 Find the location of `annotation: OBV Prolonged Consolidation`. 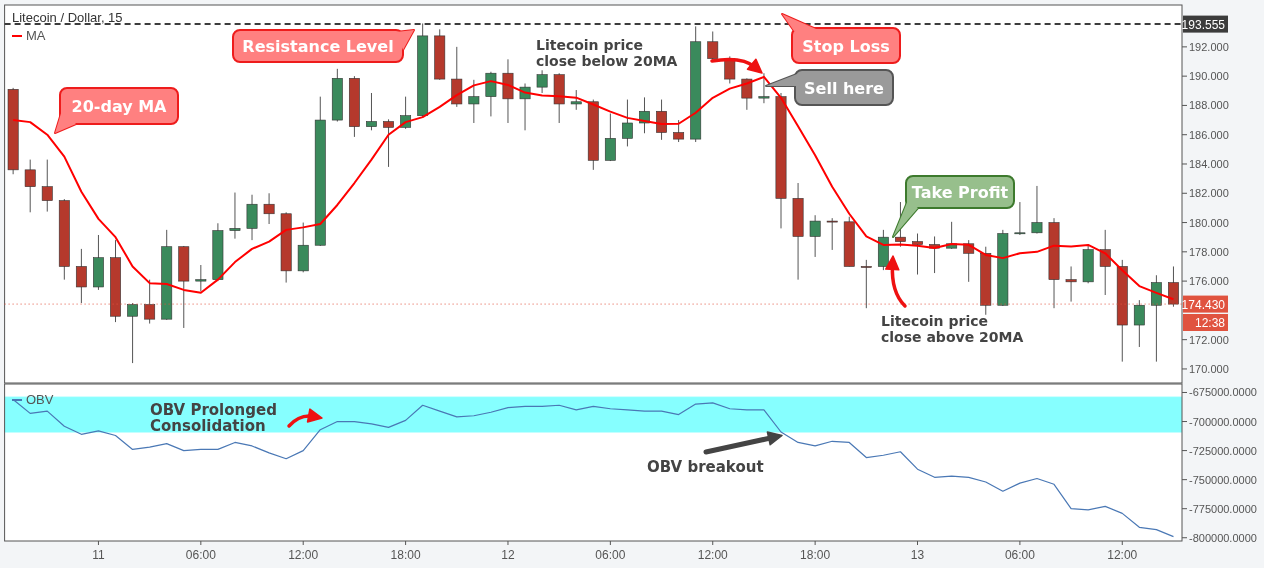

annotation: OBV Prolonged Consolidation is located at coordinates (213, 418).